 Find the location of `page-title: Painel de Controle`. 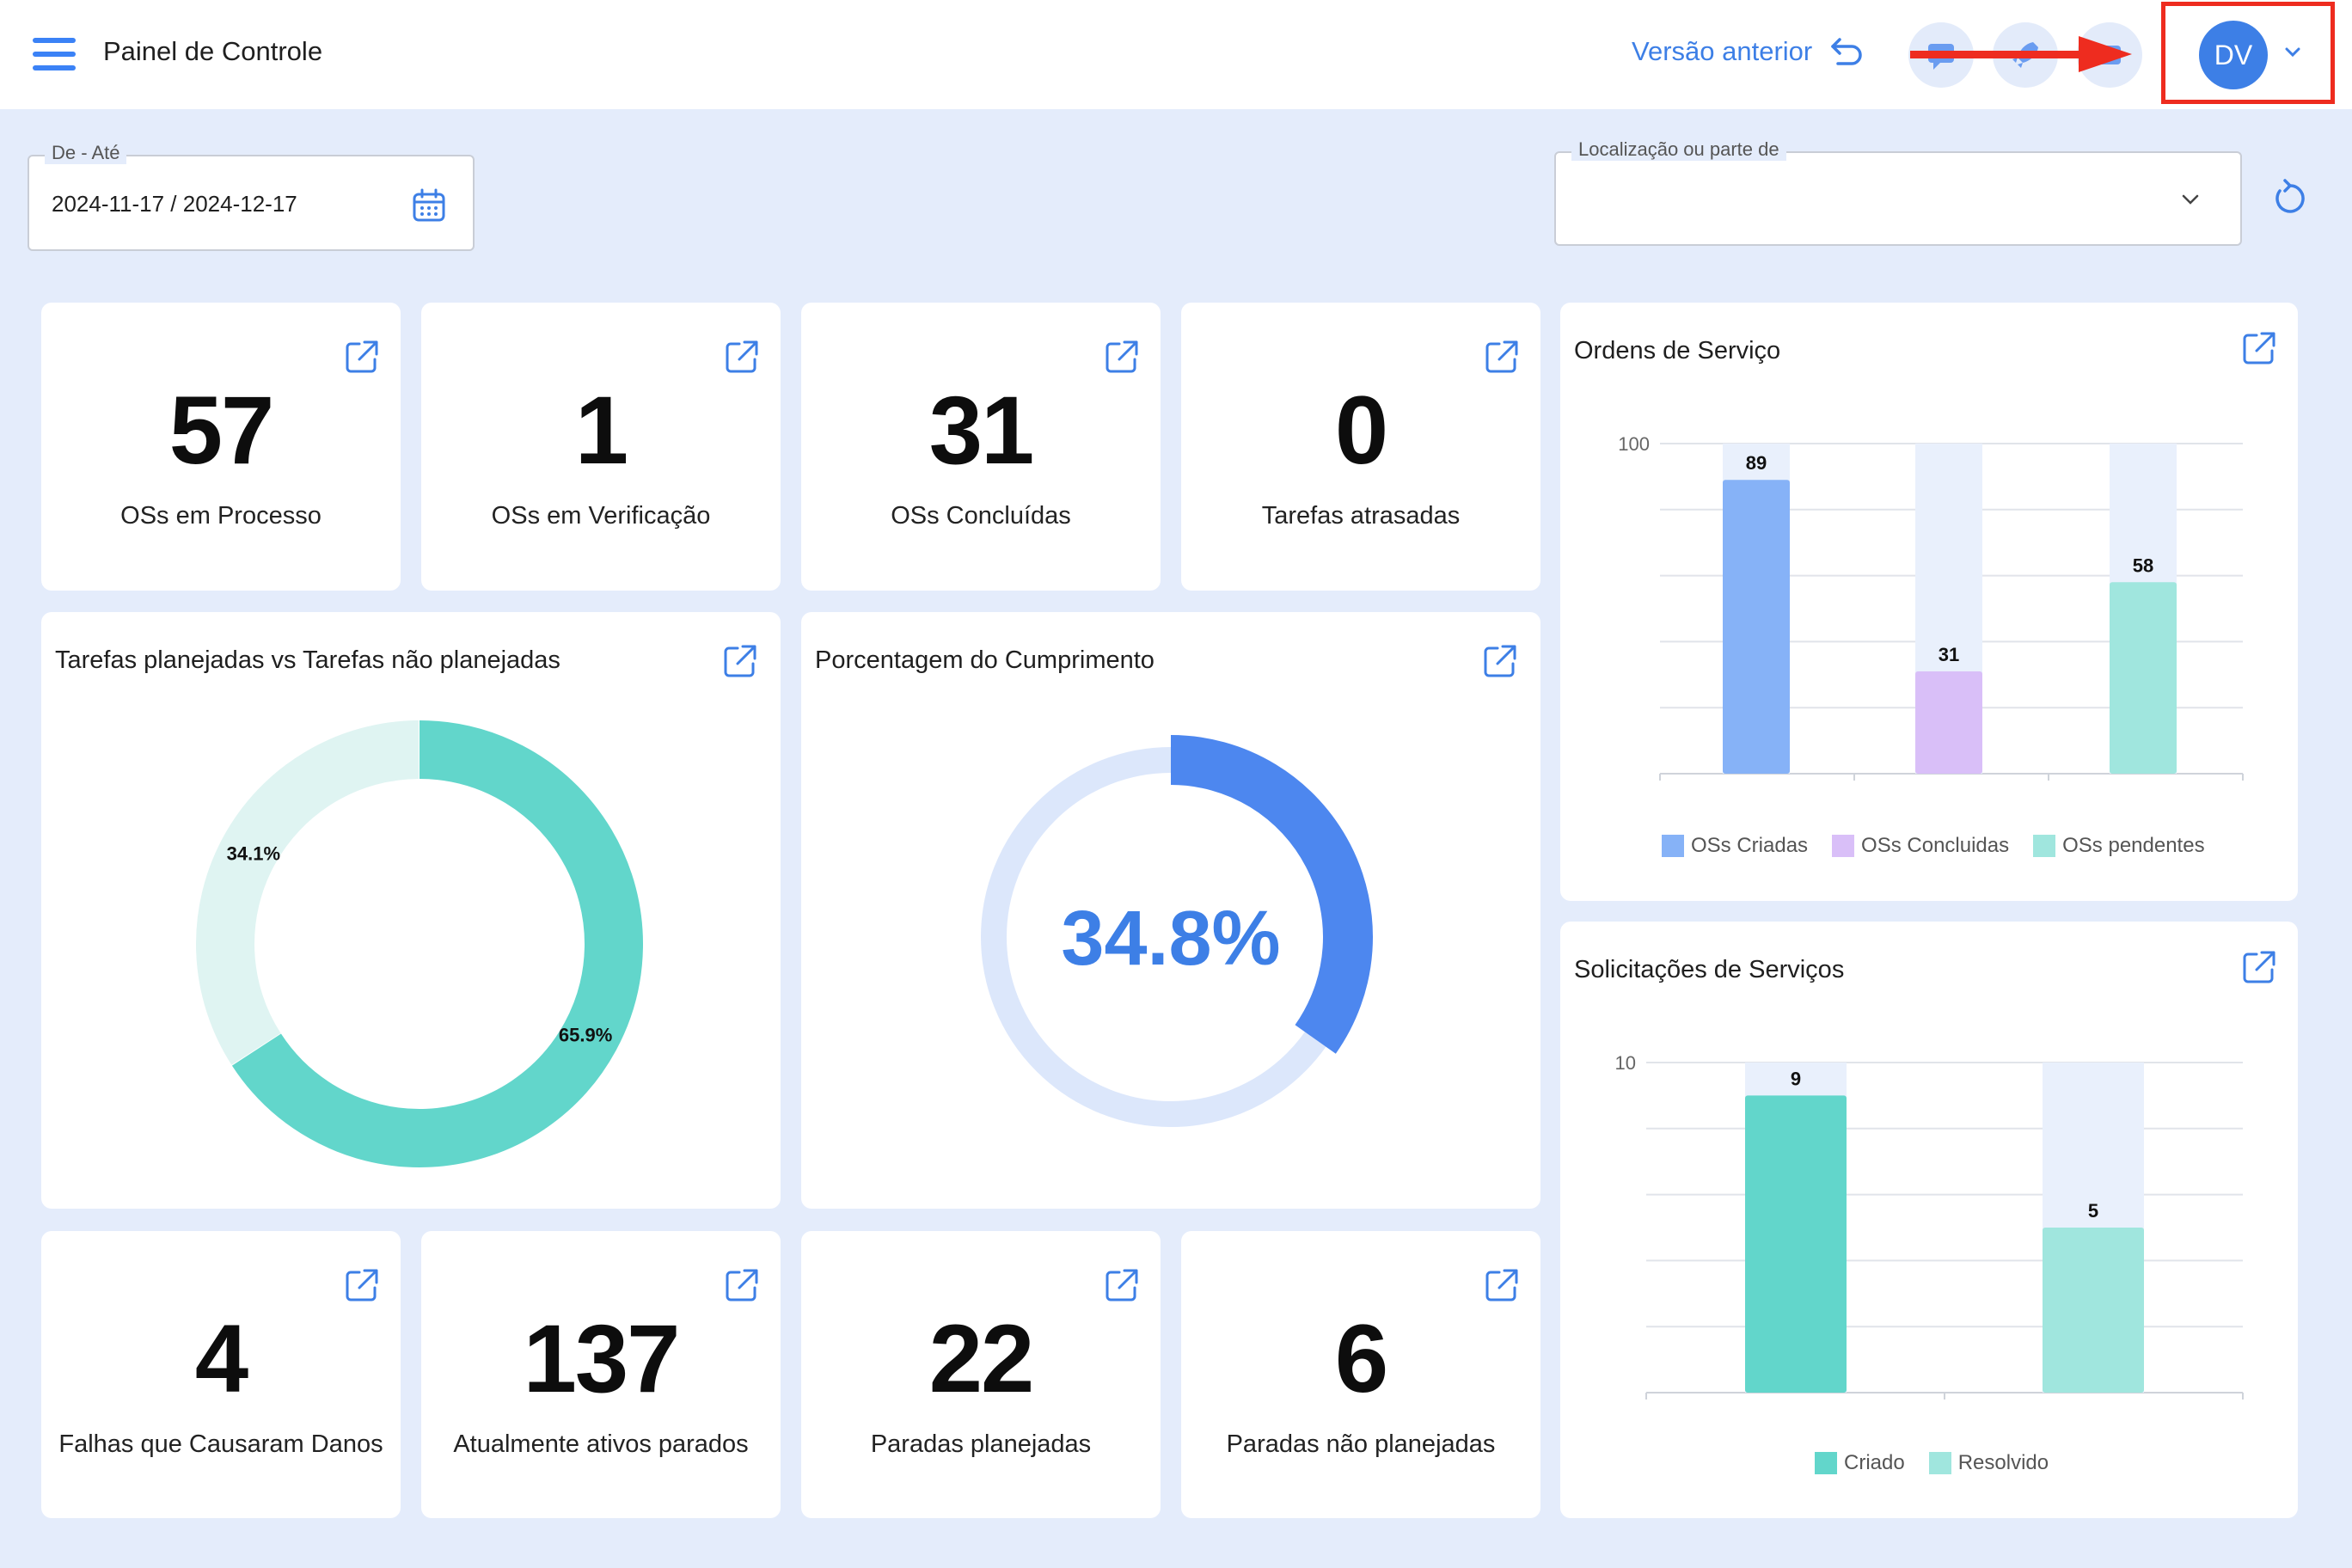

page-title: Painel de Controle is located at coordinates (213, 51).